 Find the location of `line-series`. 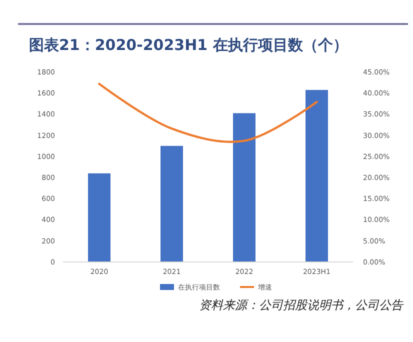

line-series is located at coordinates (208, 112).